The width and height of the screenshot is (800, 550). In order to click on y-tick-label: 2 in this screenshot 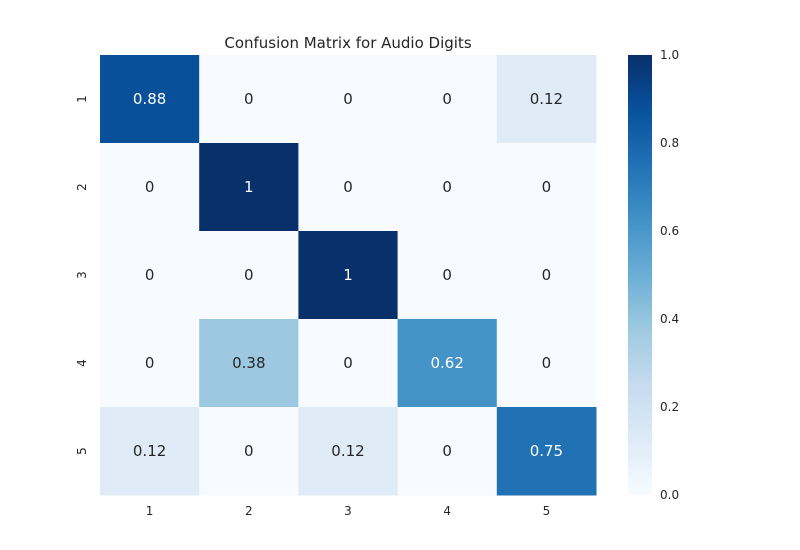, I will do `click(82, 187)`.